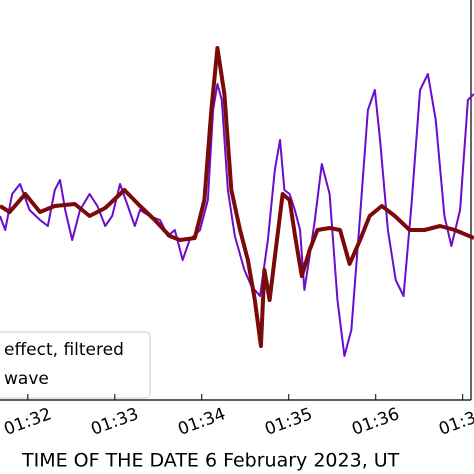 The height and width of the screenshot is (474, 474). What do you see at coordinates (75, 365) in the screenshot?
I see `legend` at bounding box center [75, 365].